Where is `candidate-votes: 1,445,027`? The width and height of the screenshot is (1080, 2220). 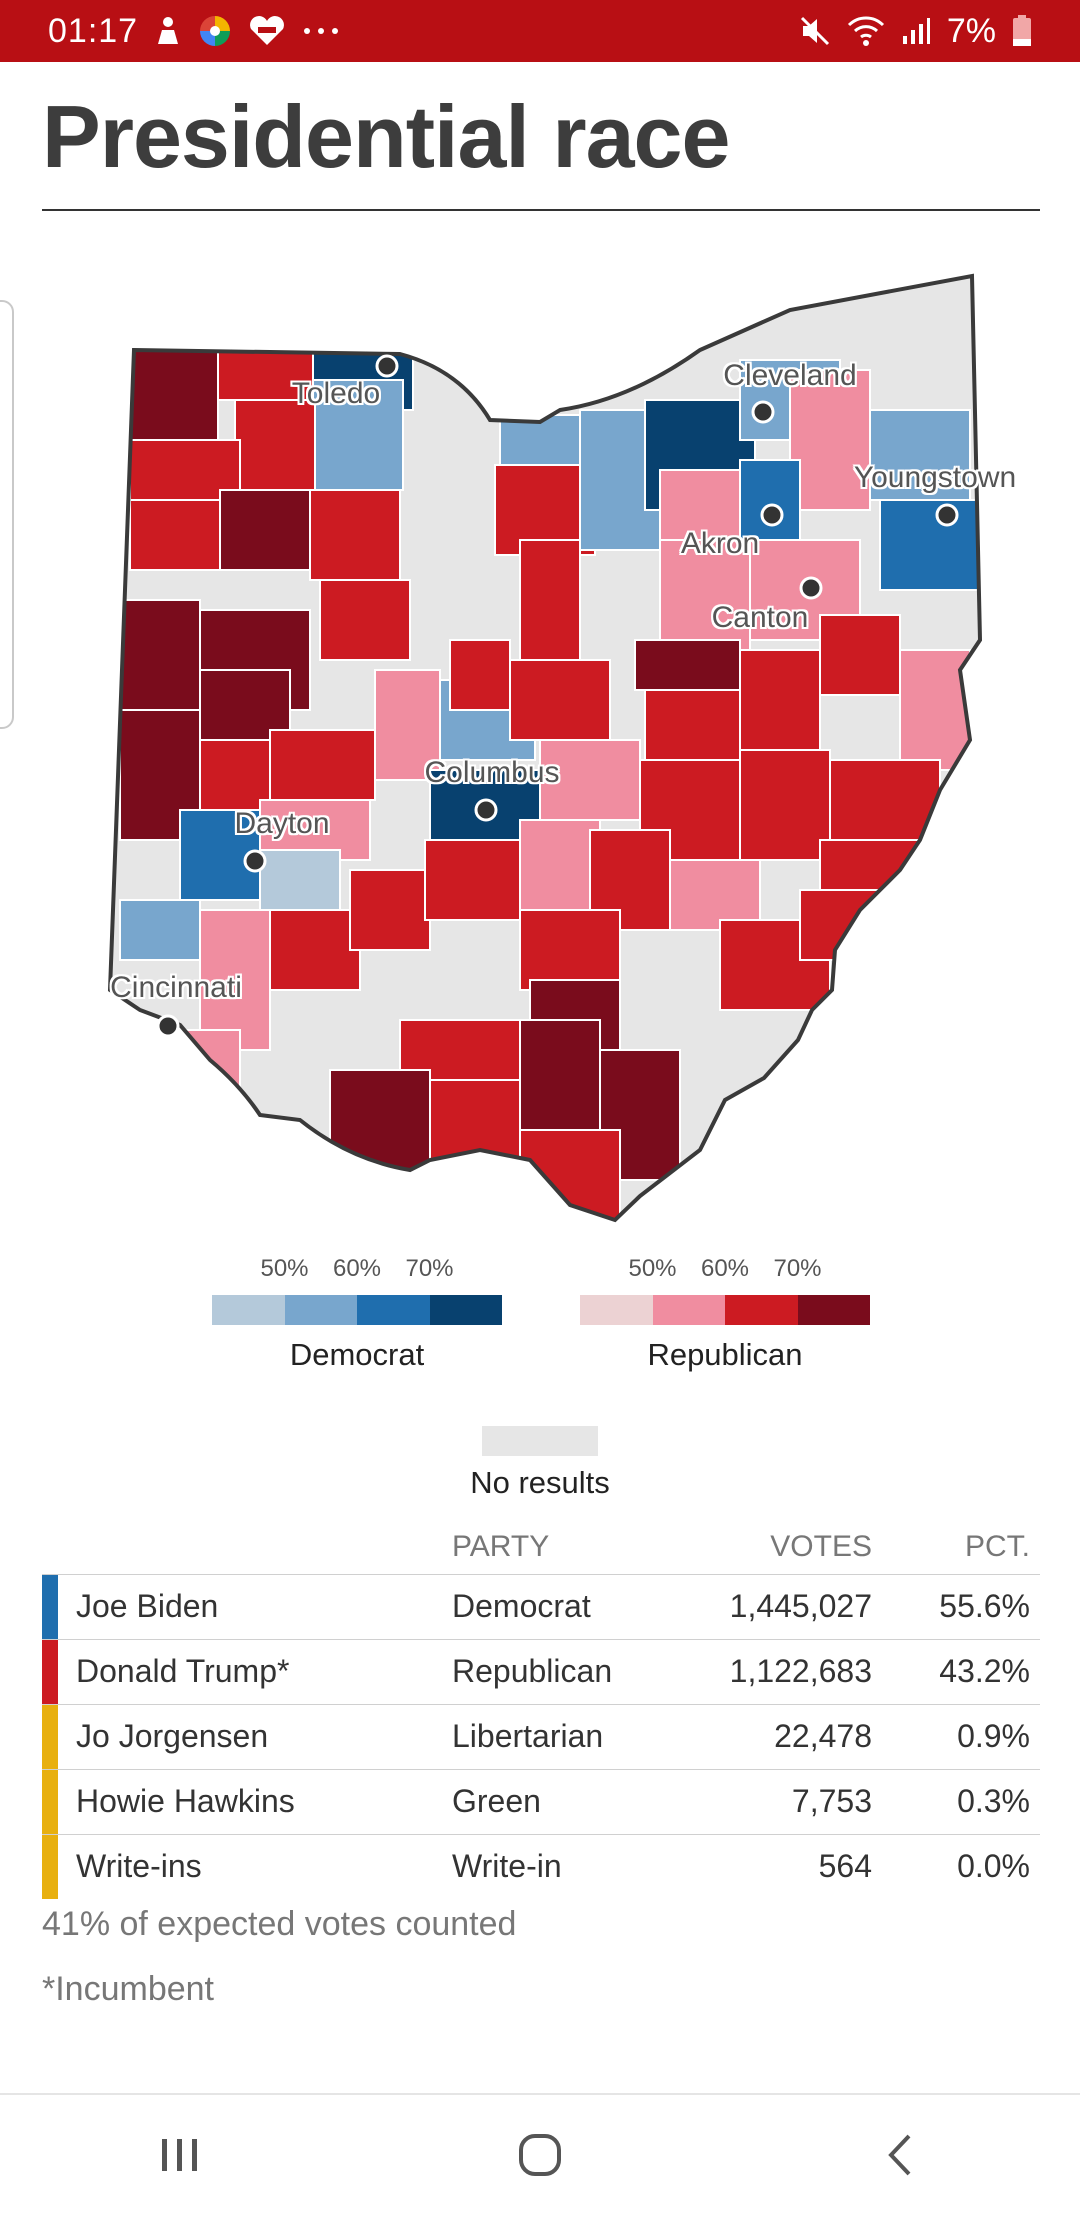
candidate-votes: 1,445,027 is located at coordinates (800, 1606).